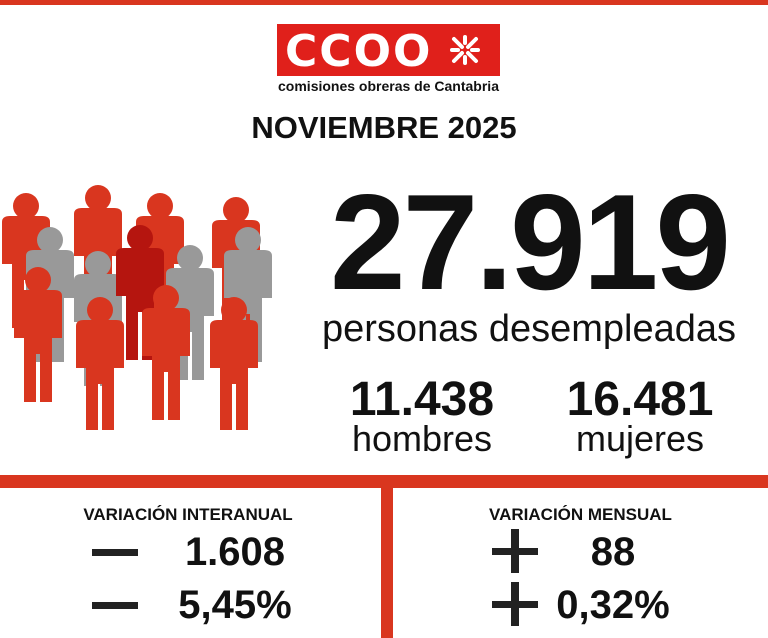  I want to click on title: NOVIEMBRE 2025, so click(384, 127).